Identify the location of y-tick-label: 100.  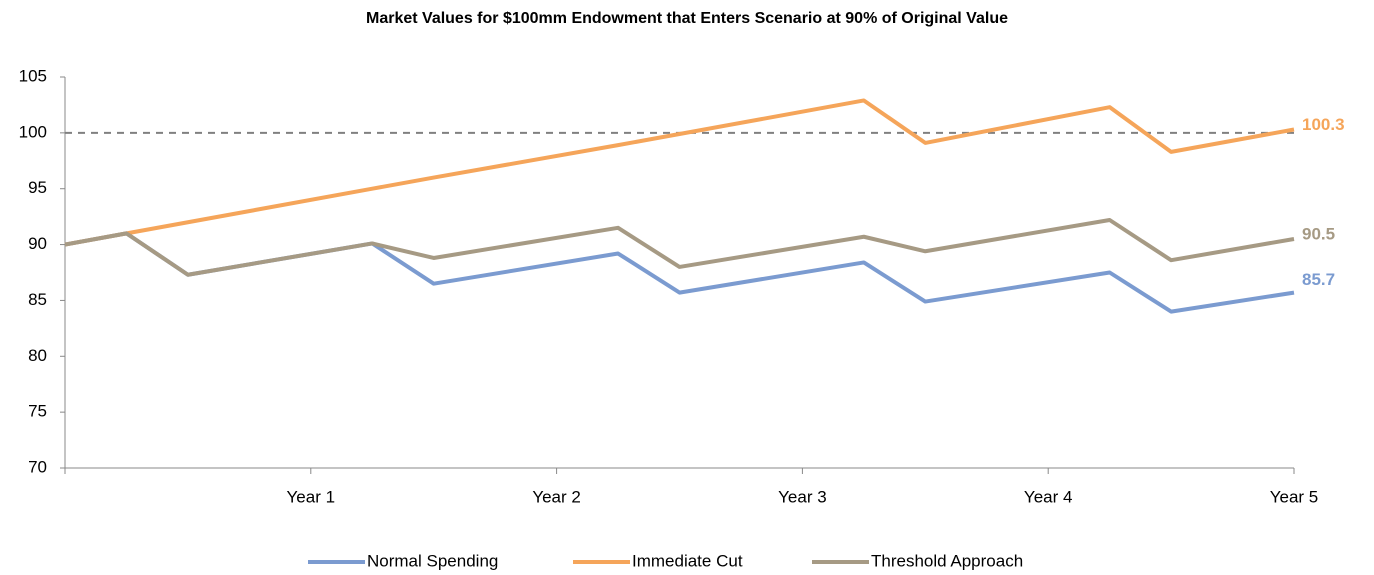
(33, 131).